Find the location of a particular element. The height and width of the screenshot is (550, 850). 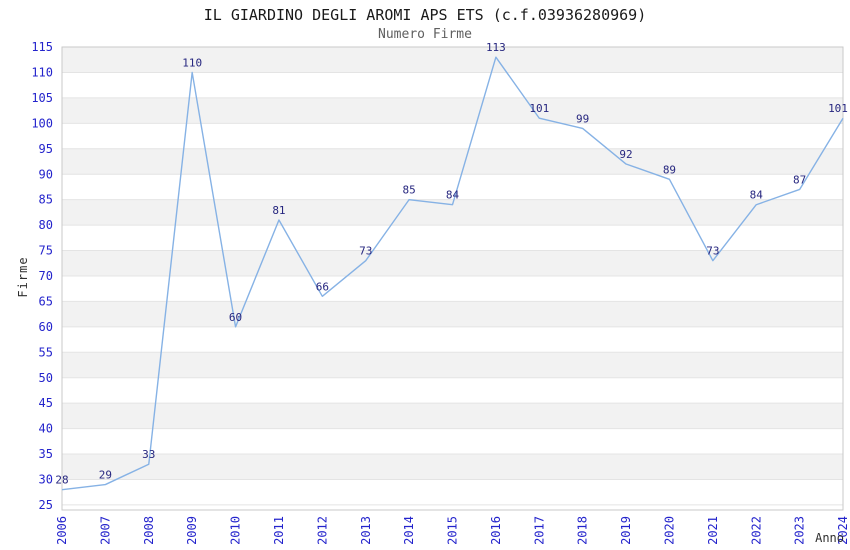

data-point-label: 99 is located at coordinates (582, 118).